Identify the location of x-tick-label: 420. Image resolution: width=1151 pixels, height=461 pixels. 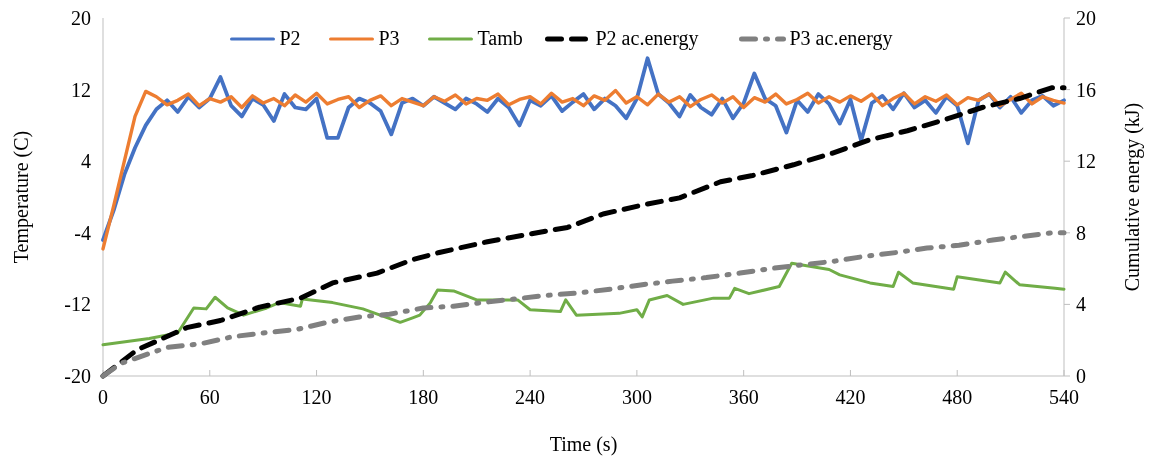
(850, 397).